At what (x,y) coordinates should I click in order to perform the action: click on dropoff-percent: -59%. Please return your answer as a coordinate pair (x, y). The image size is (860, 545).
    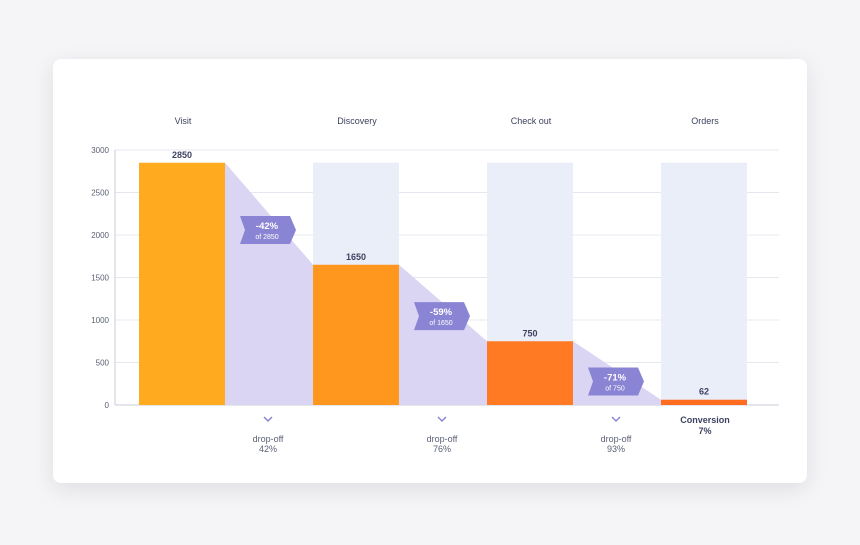
    Looking at the image, I should click on (441, 312).